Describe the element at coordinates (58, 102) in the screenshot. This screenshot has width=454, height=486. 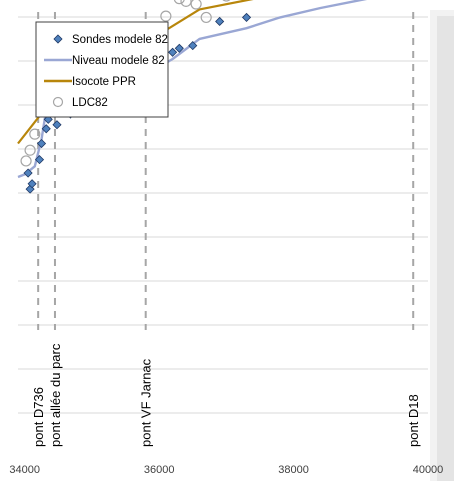
I see `legend-symbol-ldc82` at that location.